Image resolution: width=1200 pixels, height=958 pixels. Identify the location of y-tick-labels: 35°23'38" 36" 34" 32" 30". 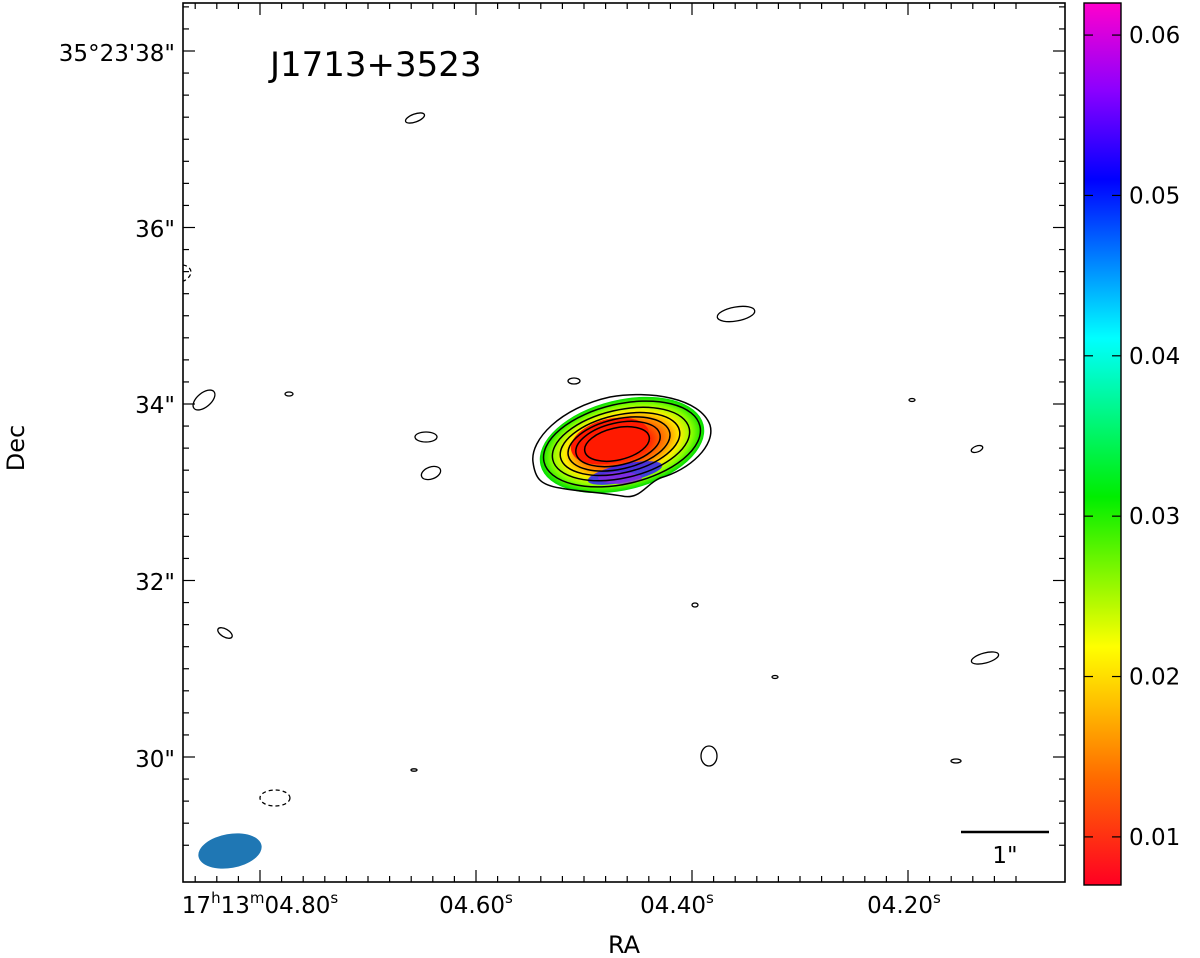
(117, 407).